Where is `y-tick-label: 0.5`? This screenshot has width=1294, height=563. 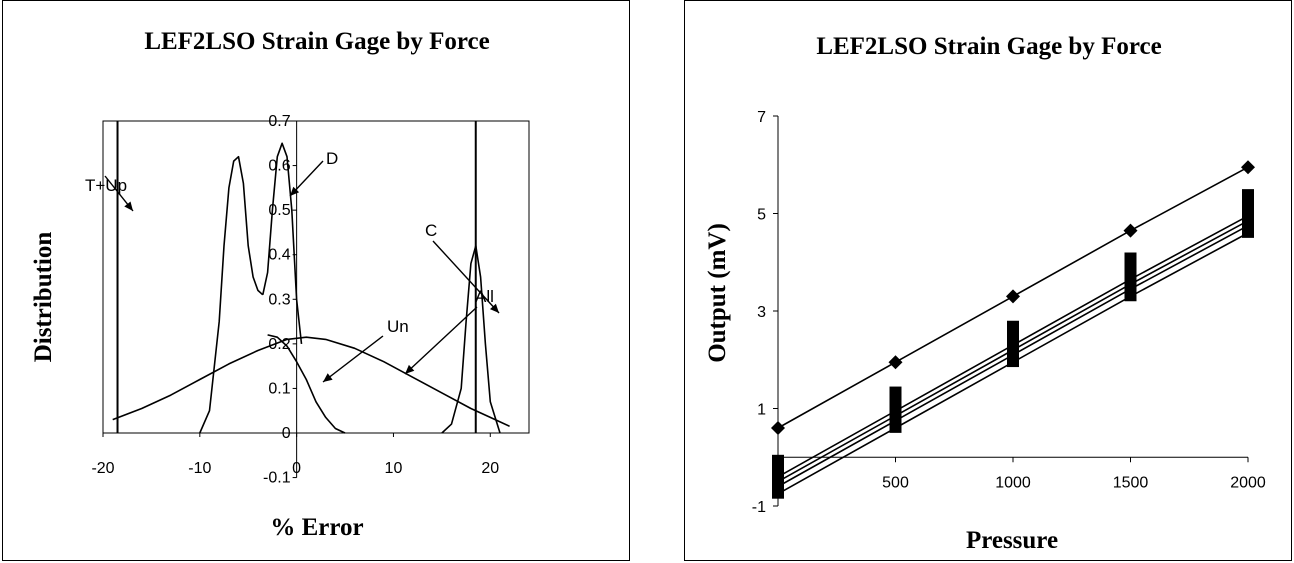
y-tick-label: 0.5 is located at coordinates (279, 210).